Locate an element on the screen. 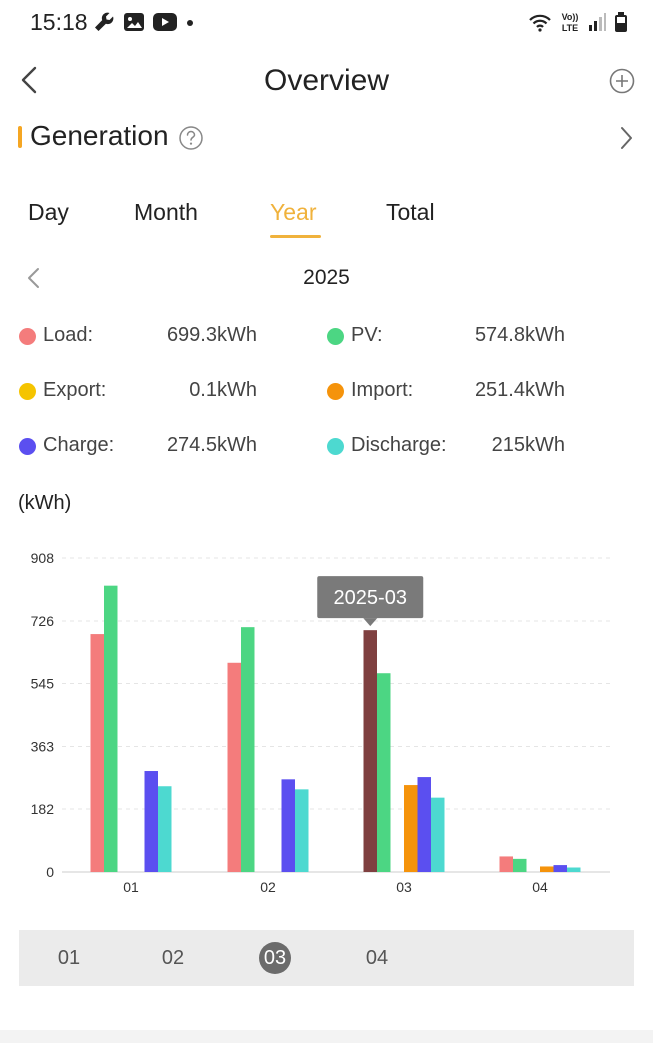  back-button is located at coordinates (29, 80).